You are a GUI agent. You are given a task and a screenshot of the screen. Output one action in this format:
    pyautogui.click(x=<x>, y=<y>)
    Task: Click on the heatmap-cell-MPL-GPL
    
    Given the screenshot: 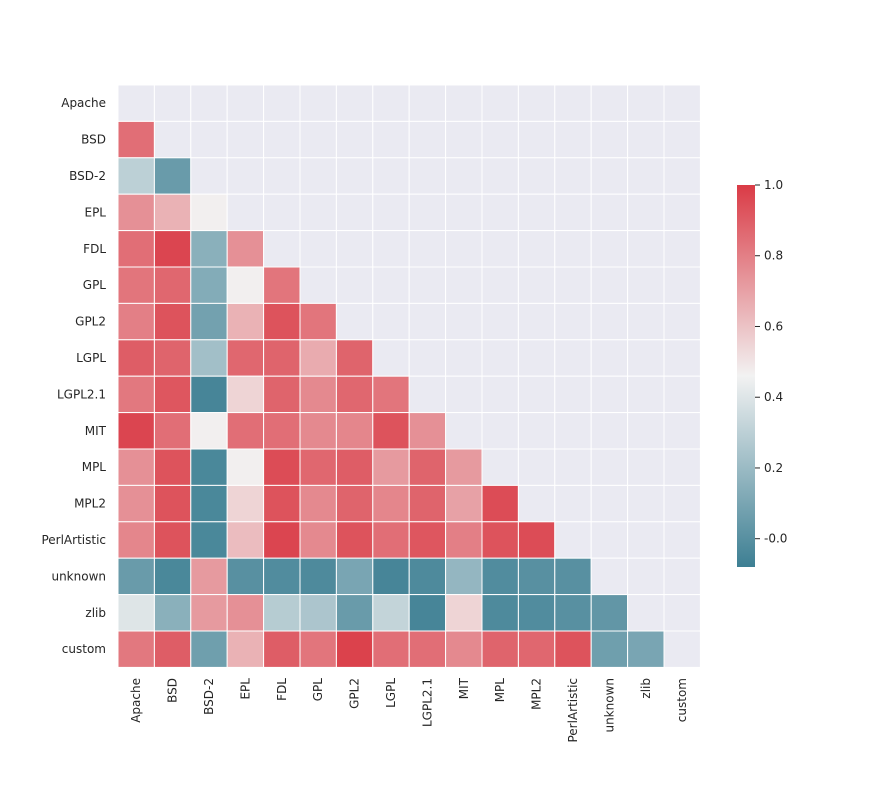 What is the action you would take?
    pyautogui.click(x=318, y=467)
    